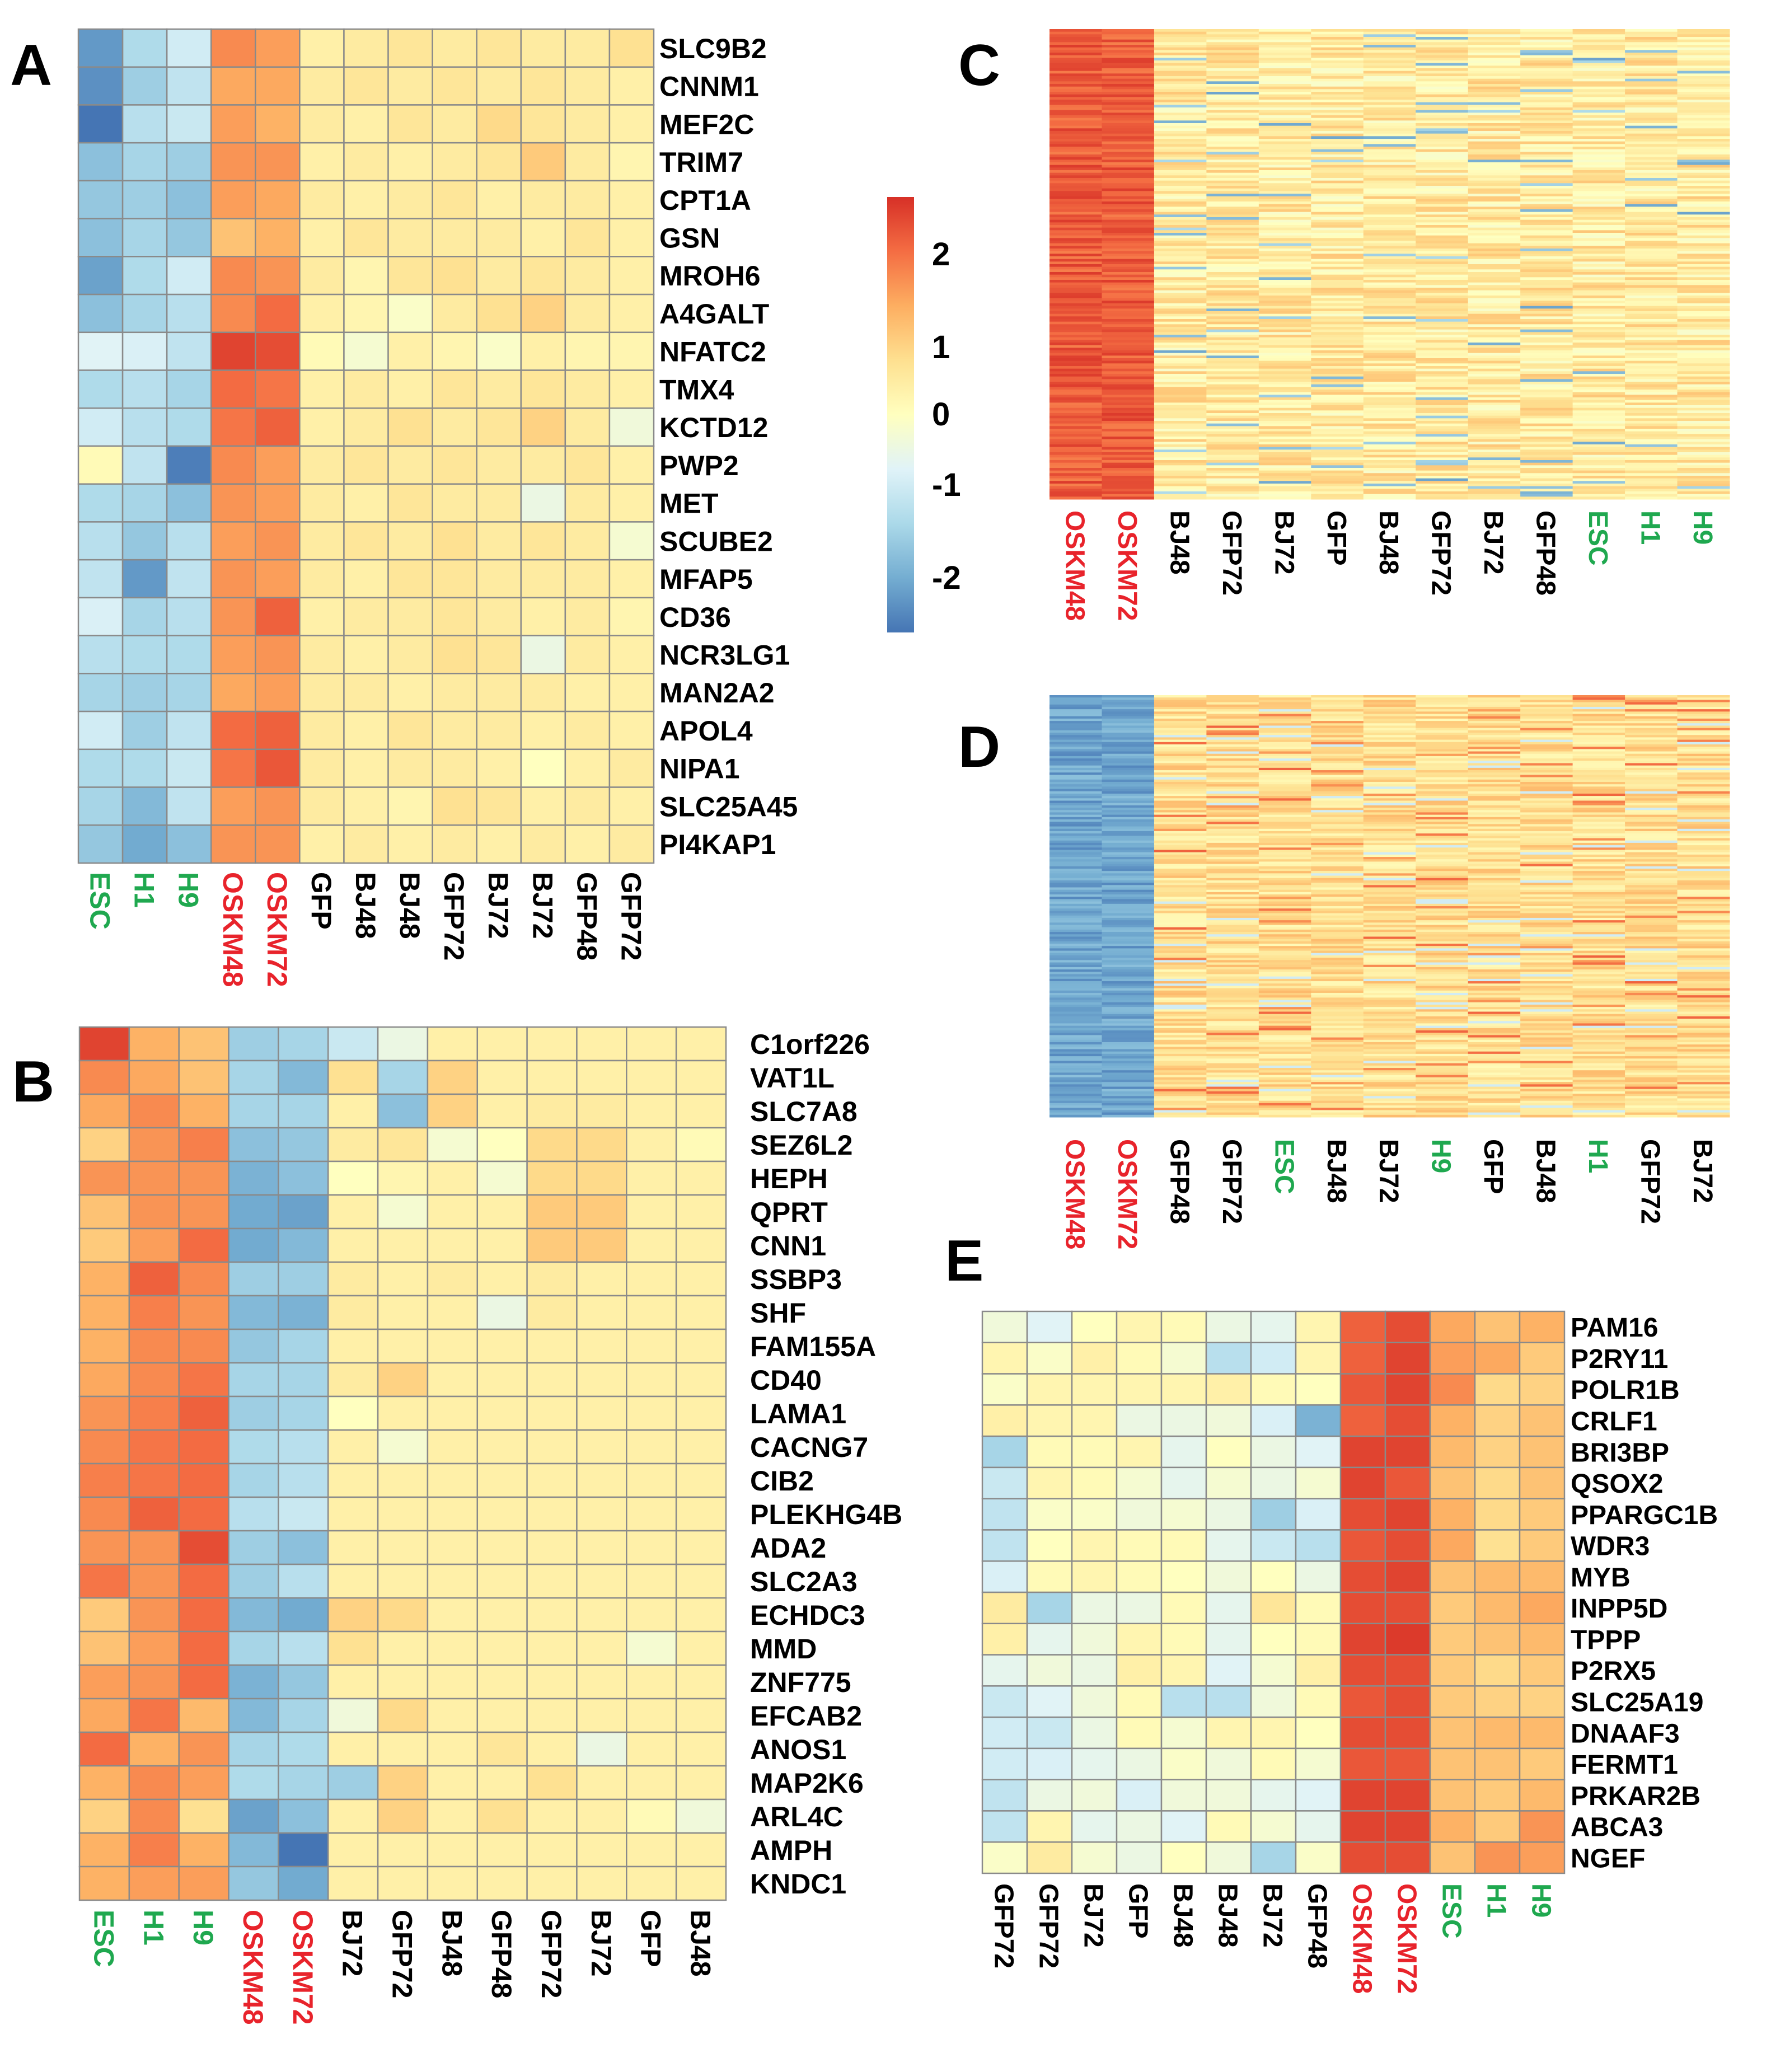 This screenshot has width=1771, height=2072. Describe the element at coordinates (717, 693) in the screenshot. I see `gene-label: MAN2A2` at that location.